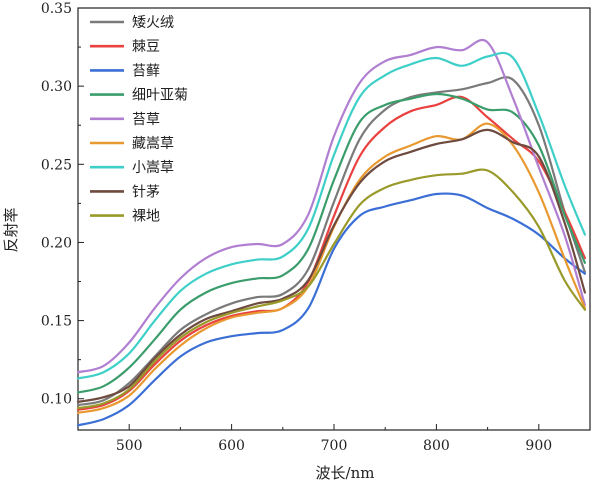  What do you see at coordinates (56, 165) in the screenshot?
I see `y-tick-label: 0.25` at bounding box center [56, 165].